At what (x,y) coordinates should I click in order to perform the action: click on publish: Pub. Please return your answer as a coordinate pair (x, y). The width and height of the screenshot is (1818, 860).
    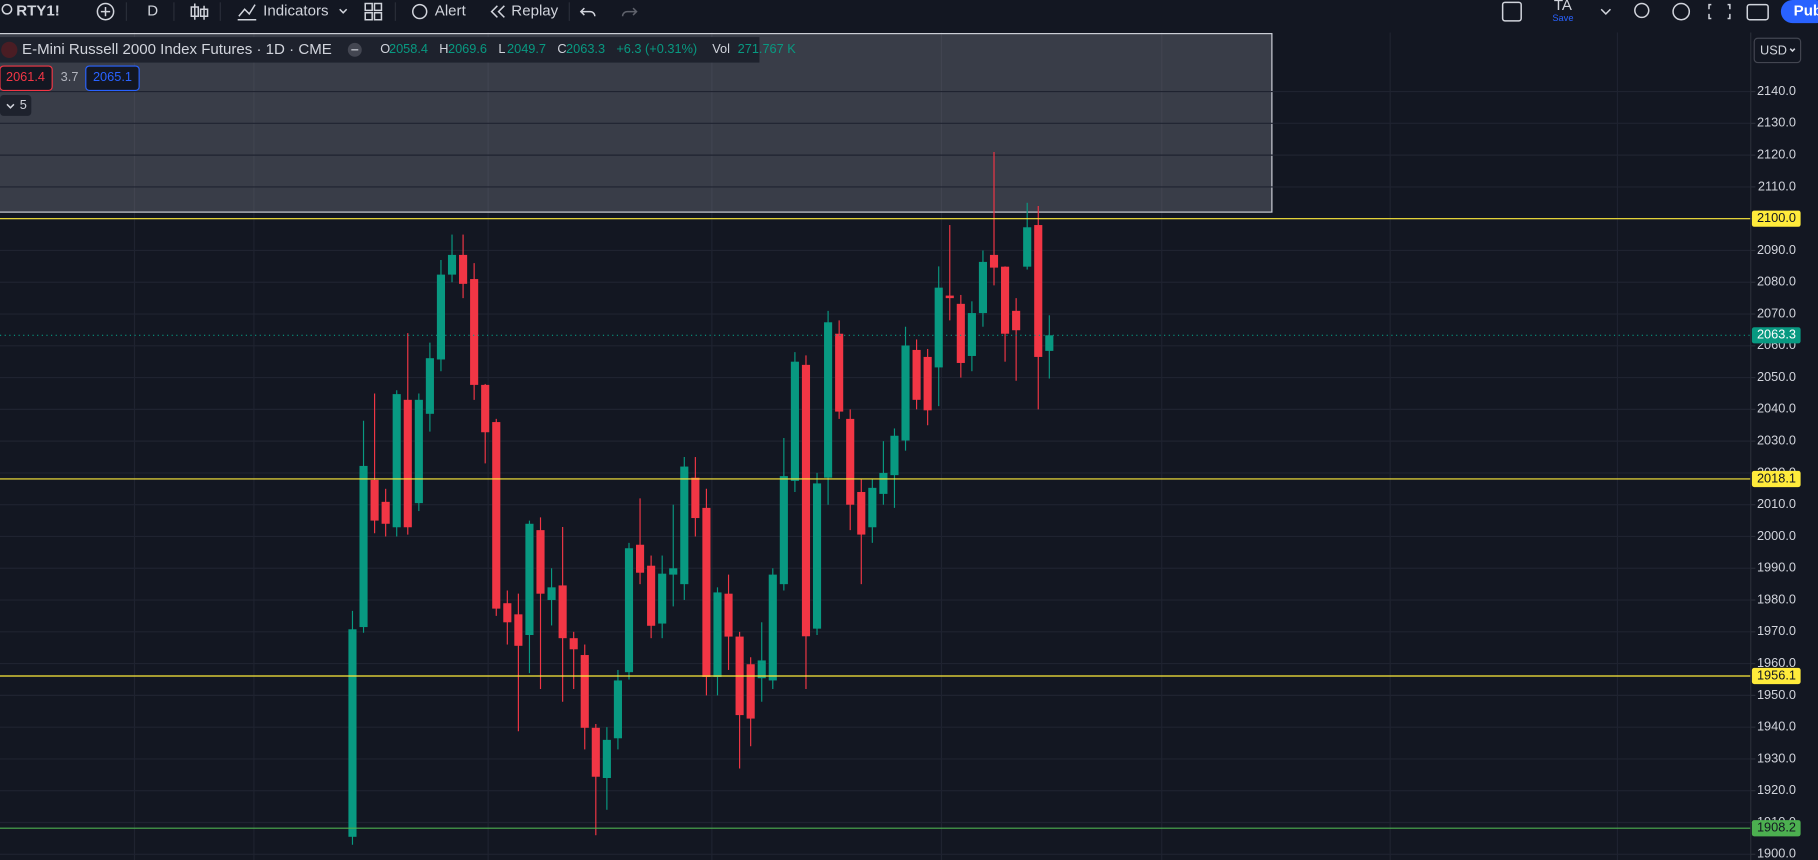
    Looking at the image, I should click on (1806, 11).